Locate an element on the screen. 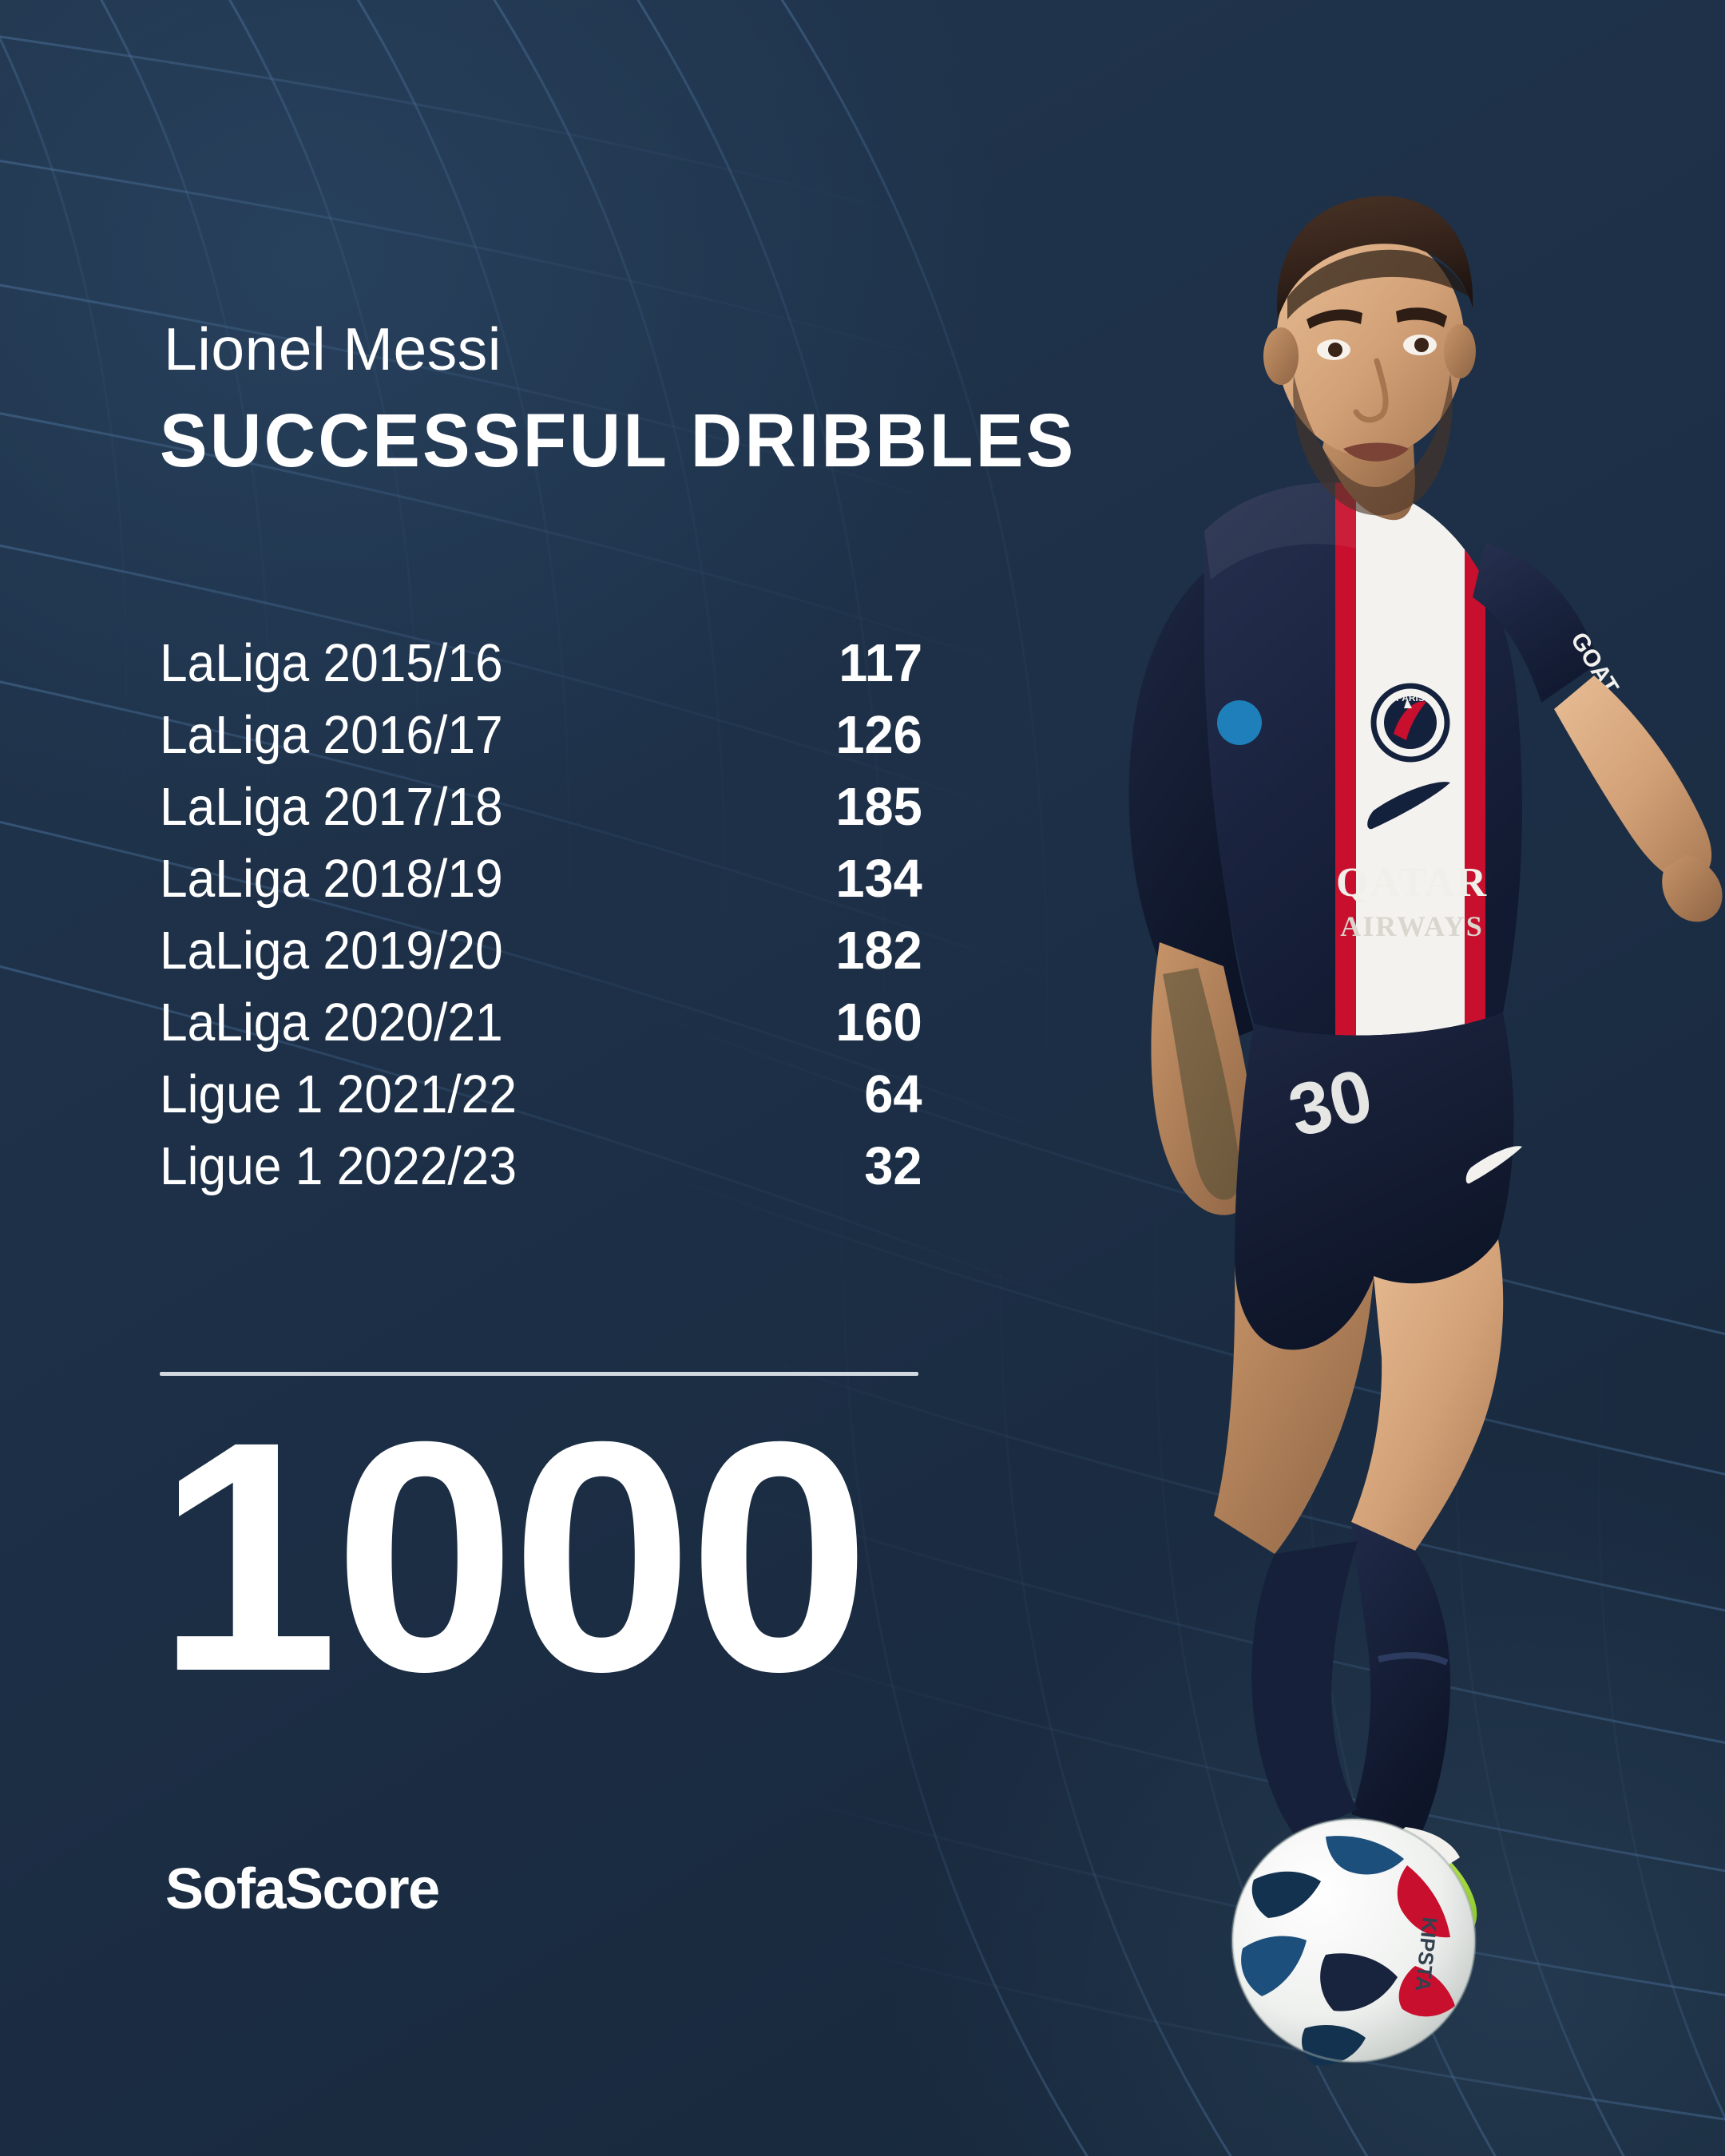 The height and width of the screenshot is (2156, 1725). total-divider is located at coordinates (539, 1374).